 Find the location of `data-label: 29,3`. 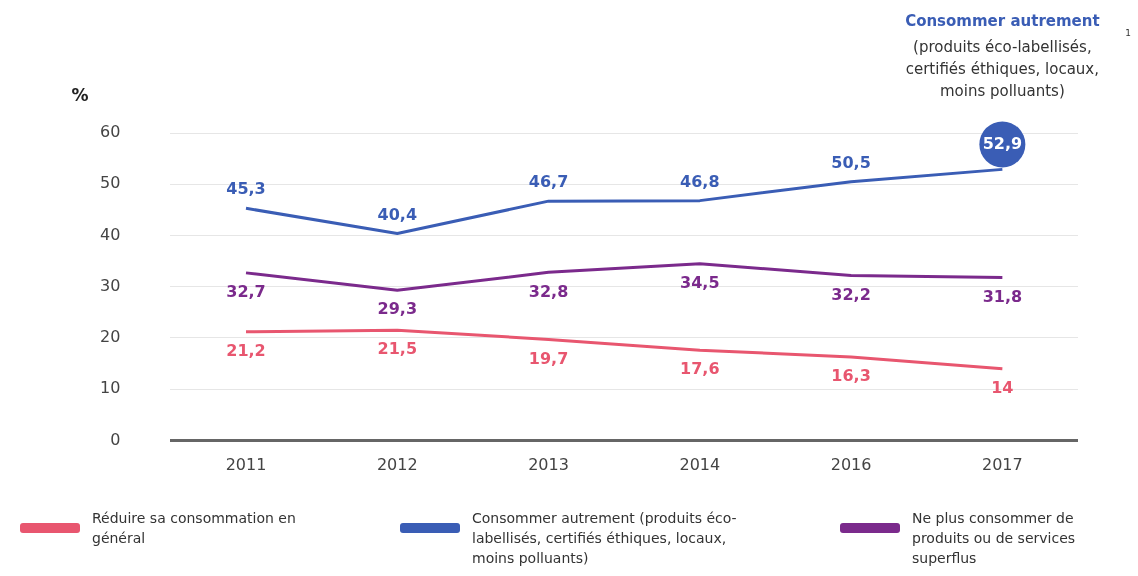

data-label: 29,3 is located at coordinates (397, 309).